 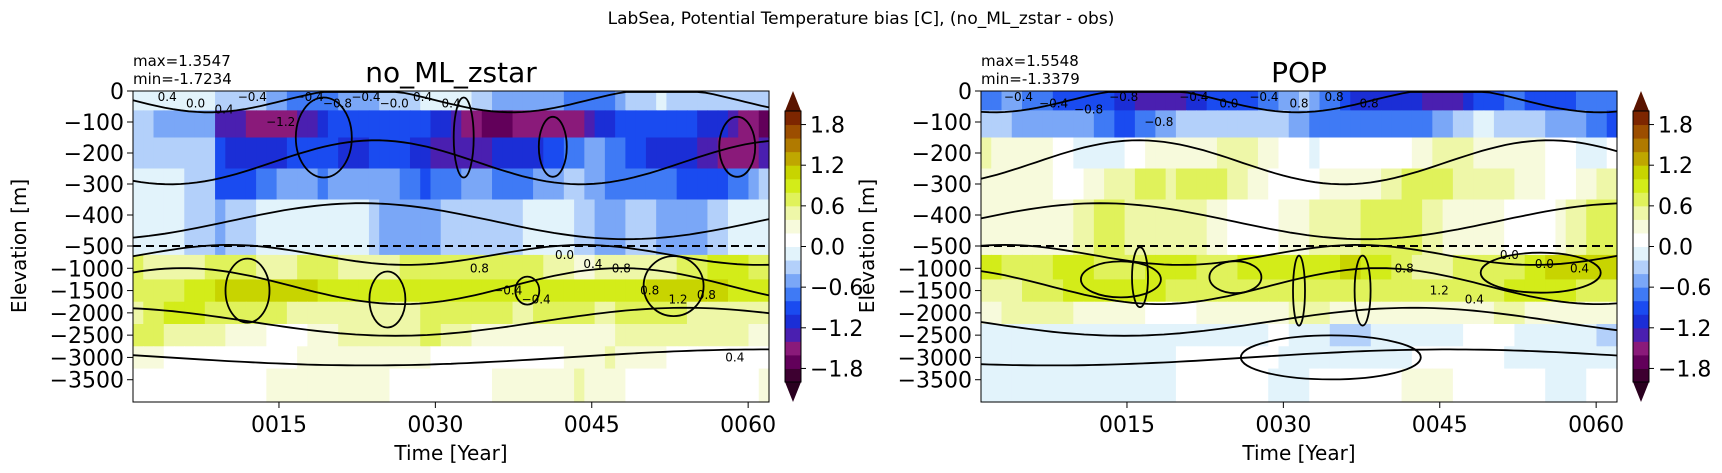 I want to click on y-tick-label: −1500, so click(x=87, y=292).